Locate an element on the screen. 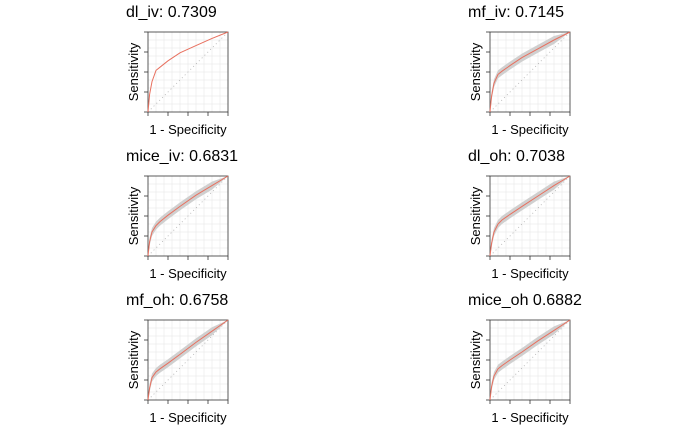  panel-title: mf_iv: 0.7145 is located at coordinates (516, 12).